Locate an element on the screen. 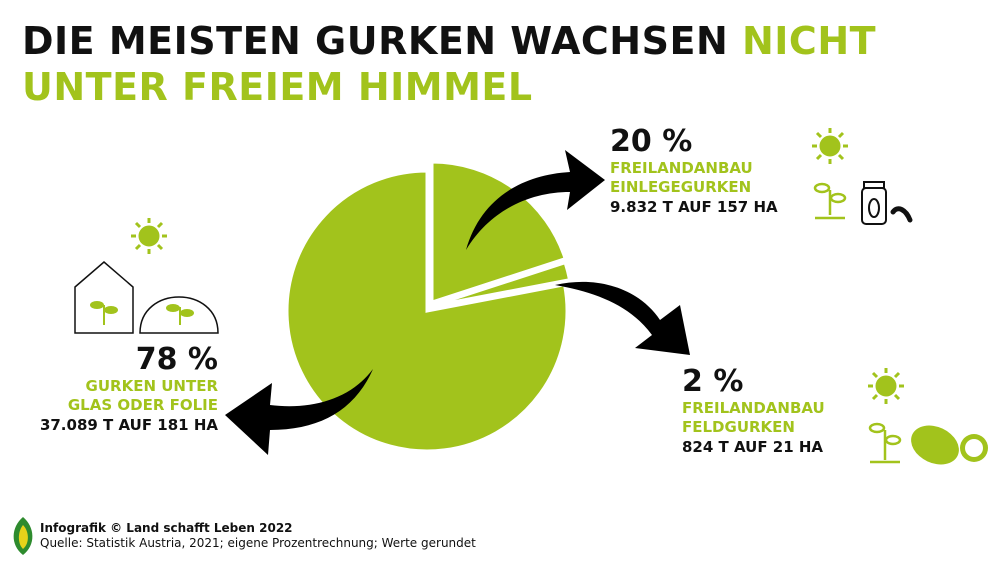 This screenshot has width=1000, height=571. gherkin-icon is located at coordinates (901, 214).